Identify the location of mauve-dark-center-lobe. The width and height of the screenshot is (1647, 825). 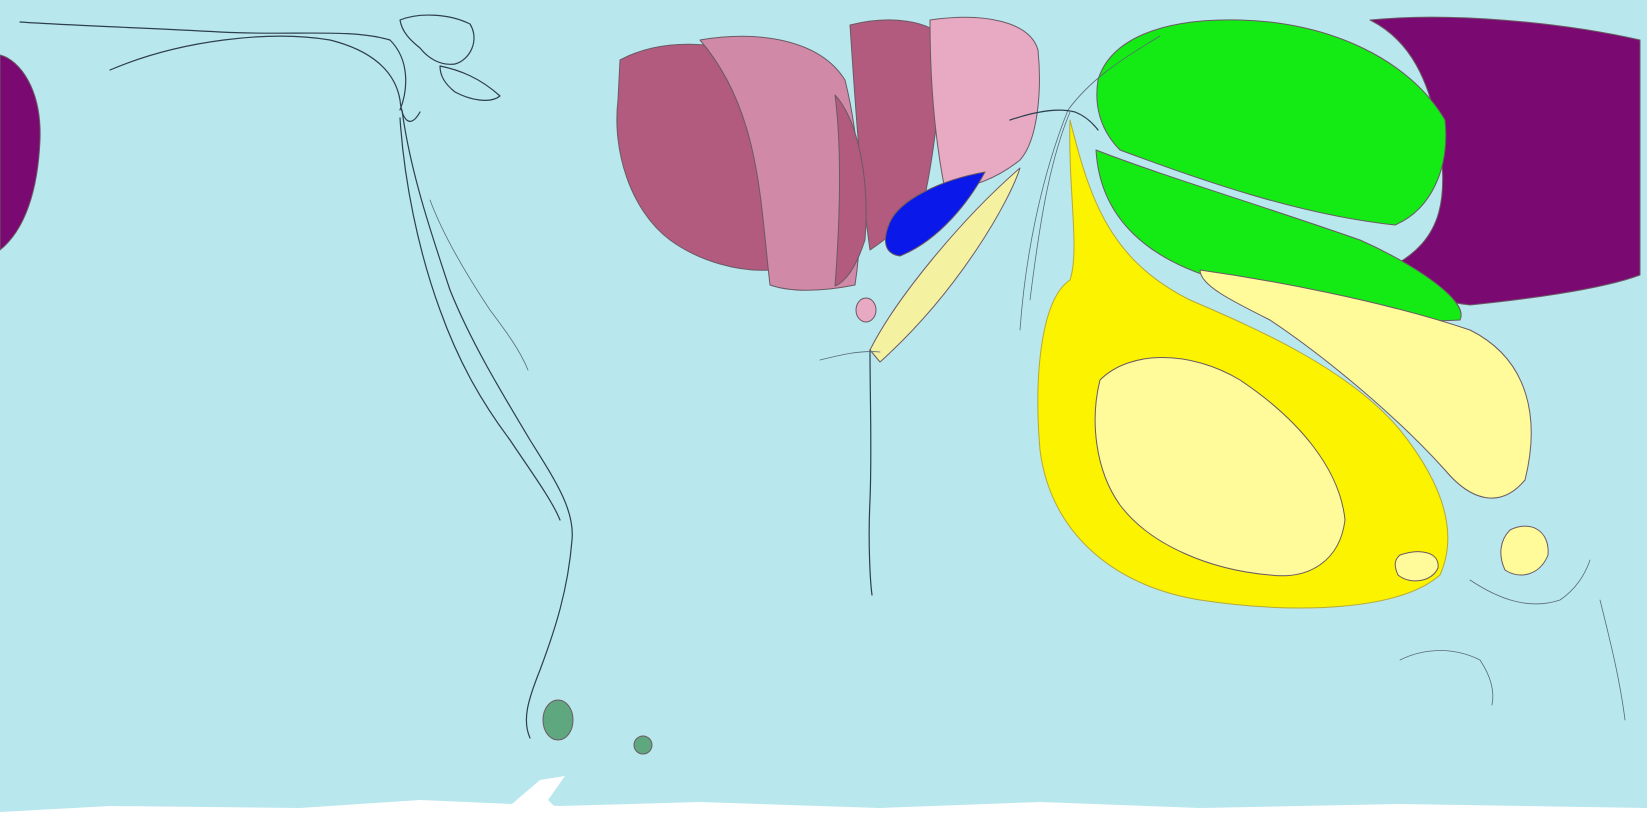
(850, 190).